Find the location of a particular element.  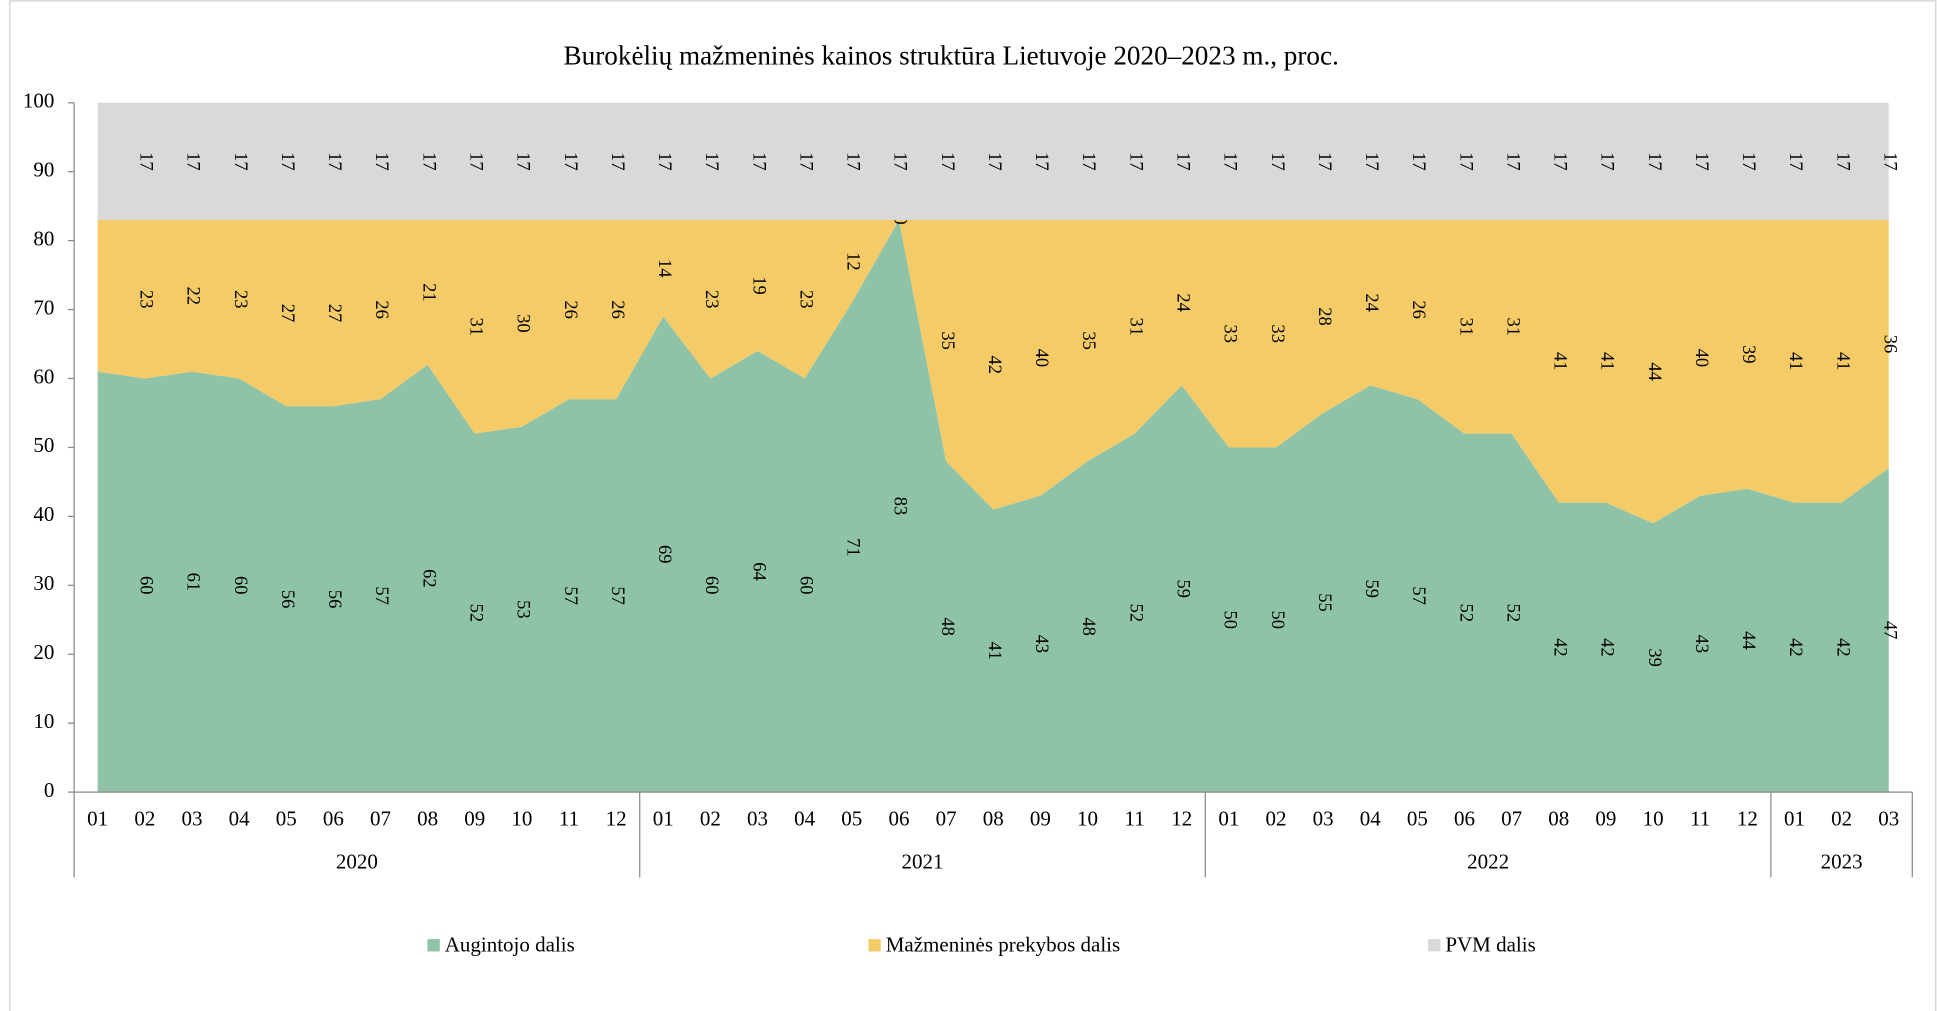

data-label: 69 is located at coordinates (664, 554).